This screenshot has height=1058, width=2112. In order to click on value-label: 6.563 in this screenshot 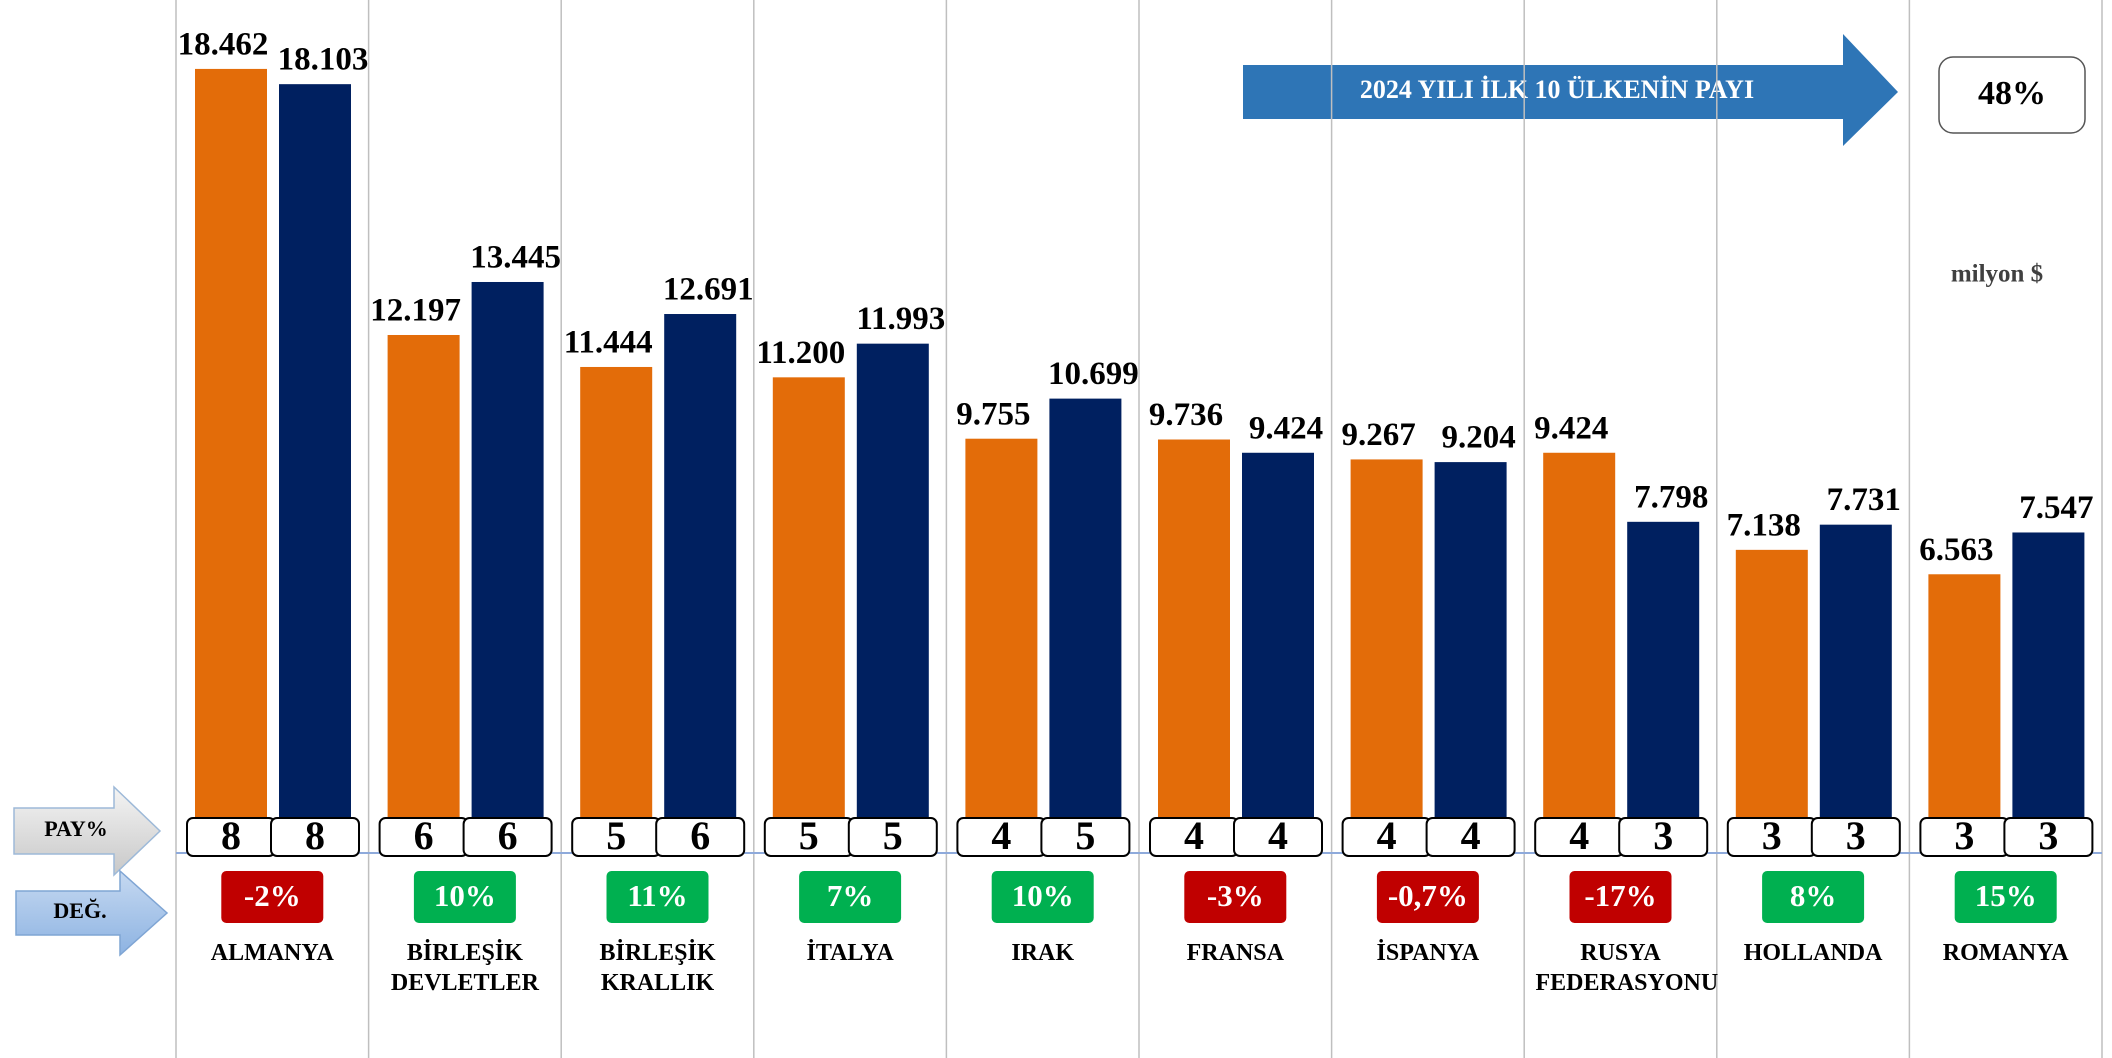, I will do `click(1956, 550)`.